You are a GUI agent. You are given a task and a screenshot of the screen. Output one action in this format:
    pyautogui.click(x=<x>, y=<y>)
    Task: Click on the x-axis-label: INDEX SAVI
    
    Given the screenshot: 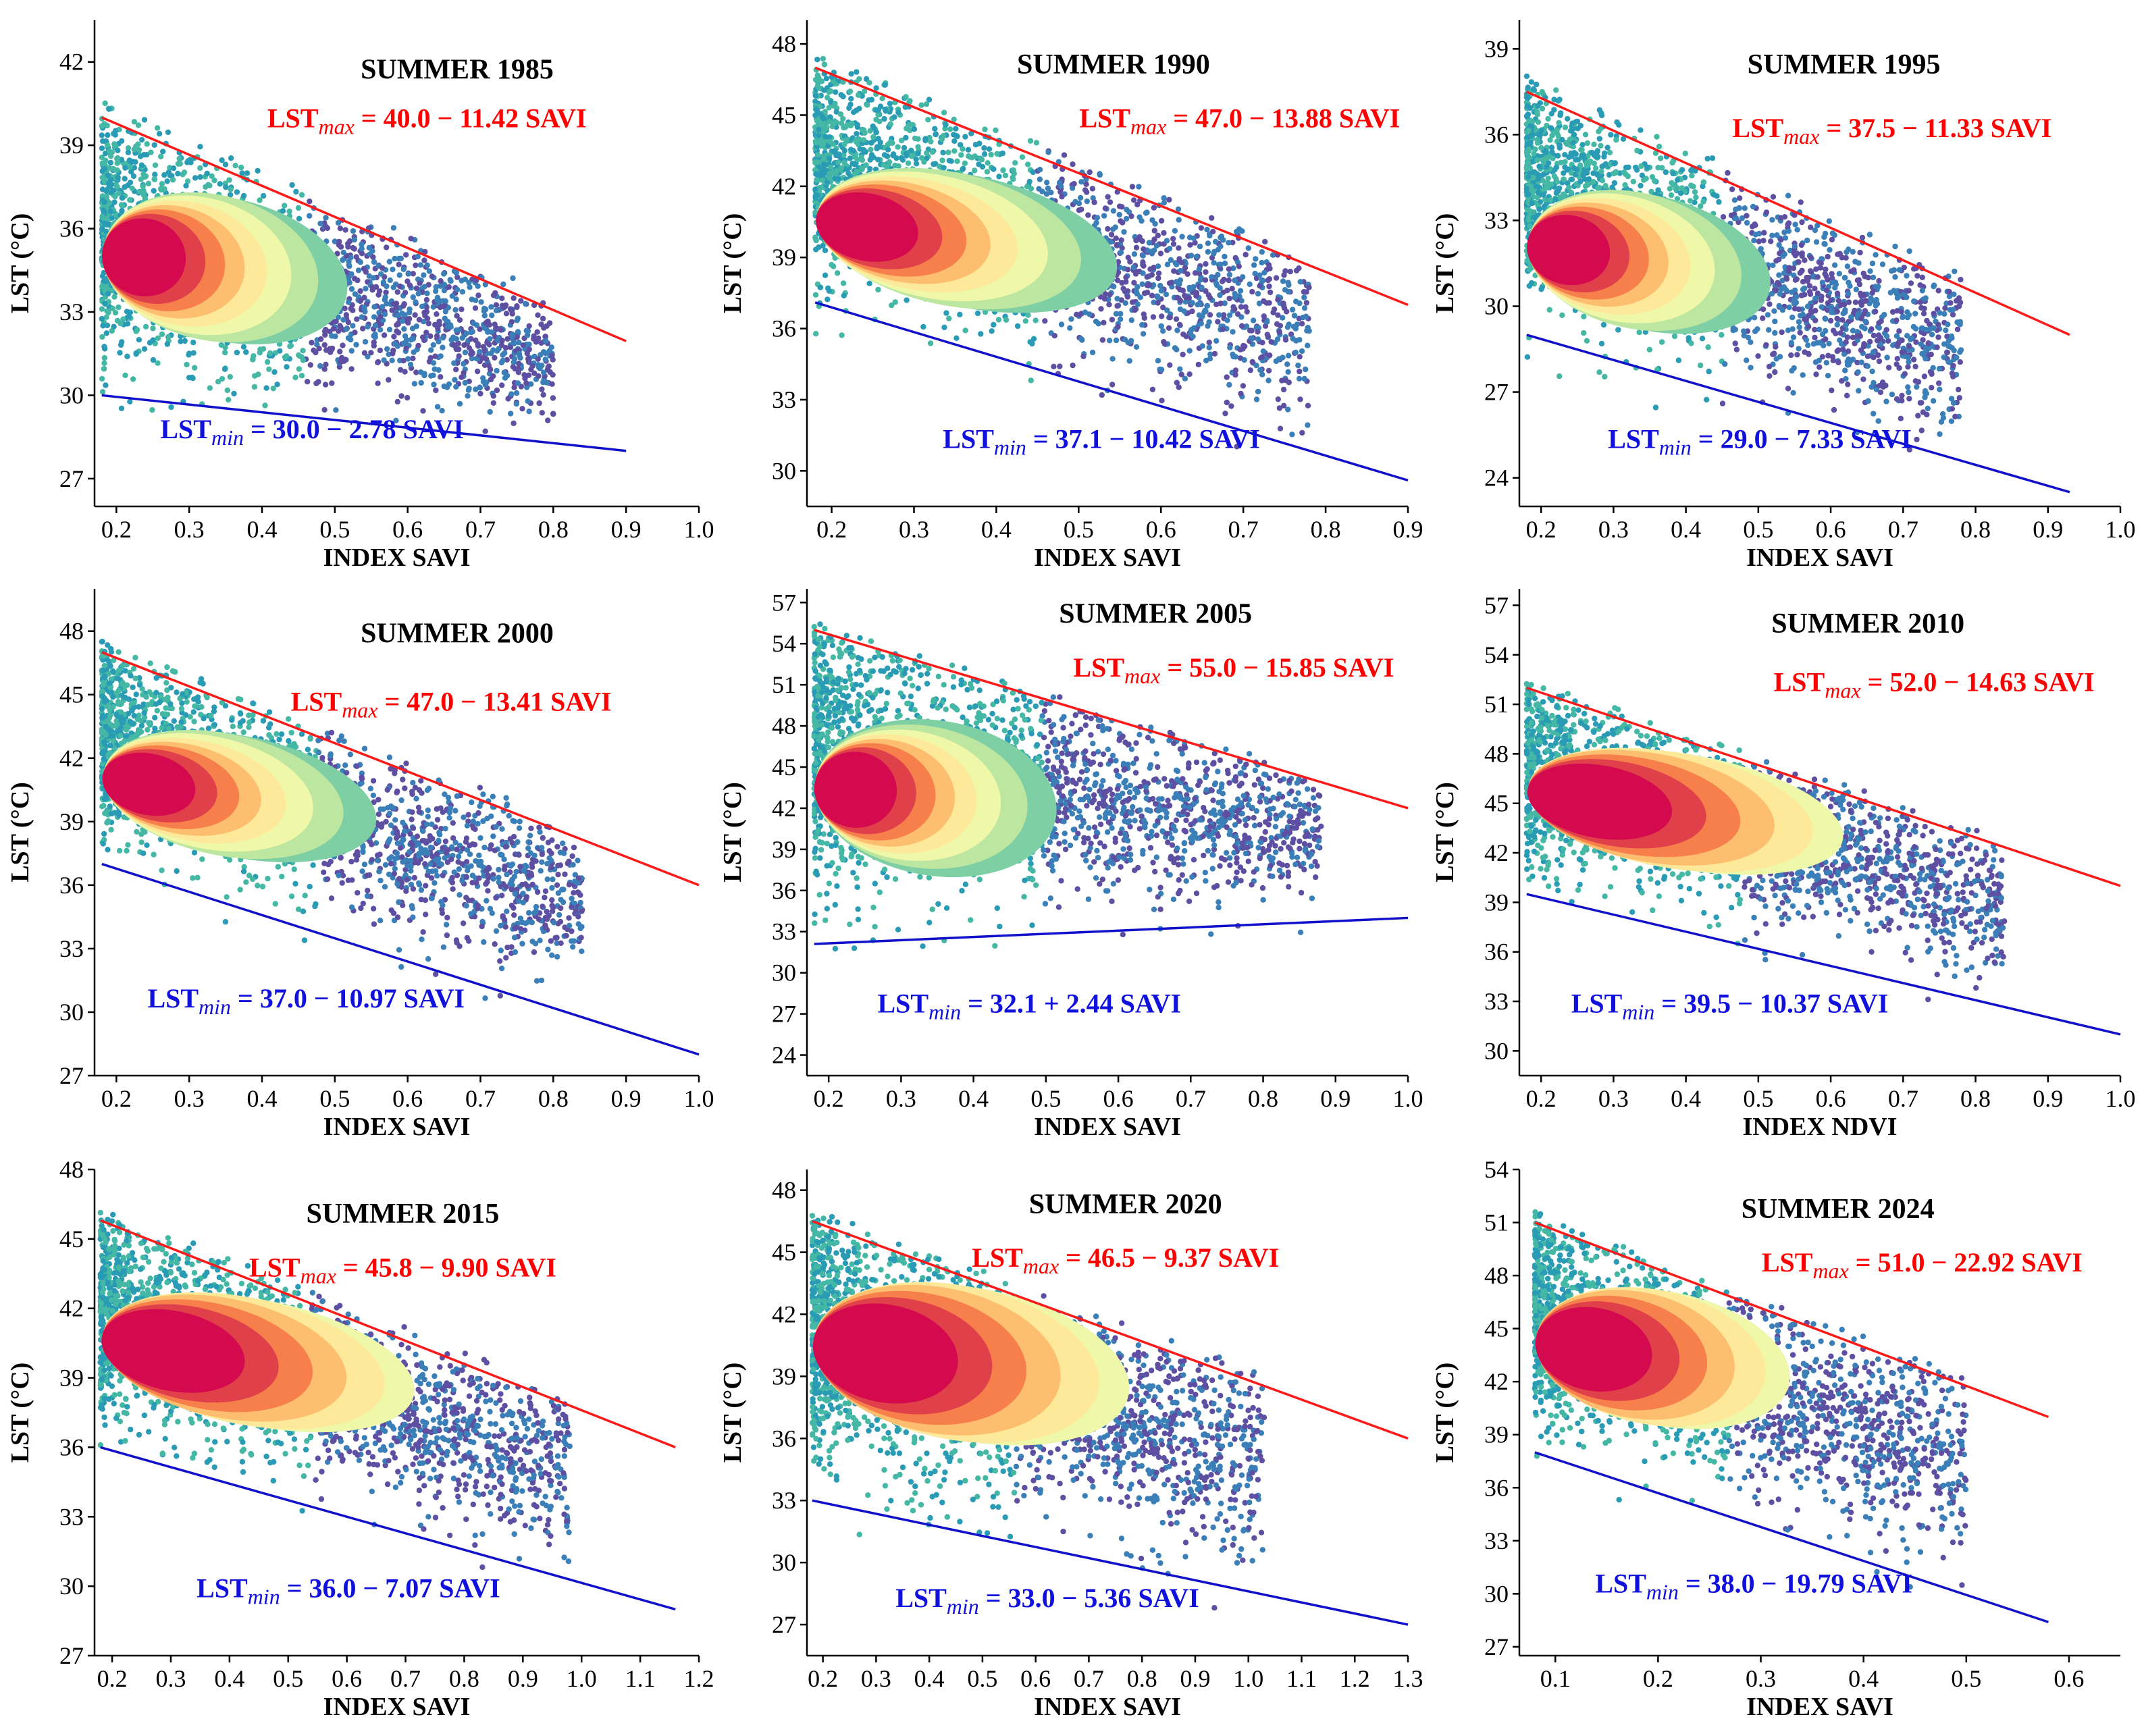 What is the action you would take?
    pyautogui.click(x=1108, y=558)
    